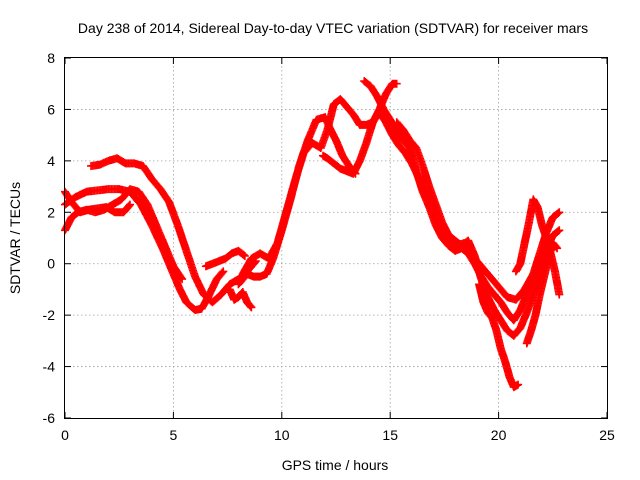 The width and height of the screenshot is (640, 480). What do you see at coordinates (49, 315) in the screenshot?
I see `y-tick-label: -2` at bounding box center [49, 315].